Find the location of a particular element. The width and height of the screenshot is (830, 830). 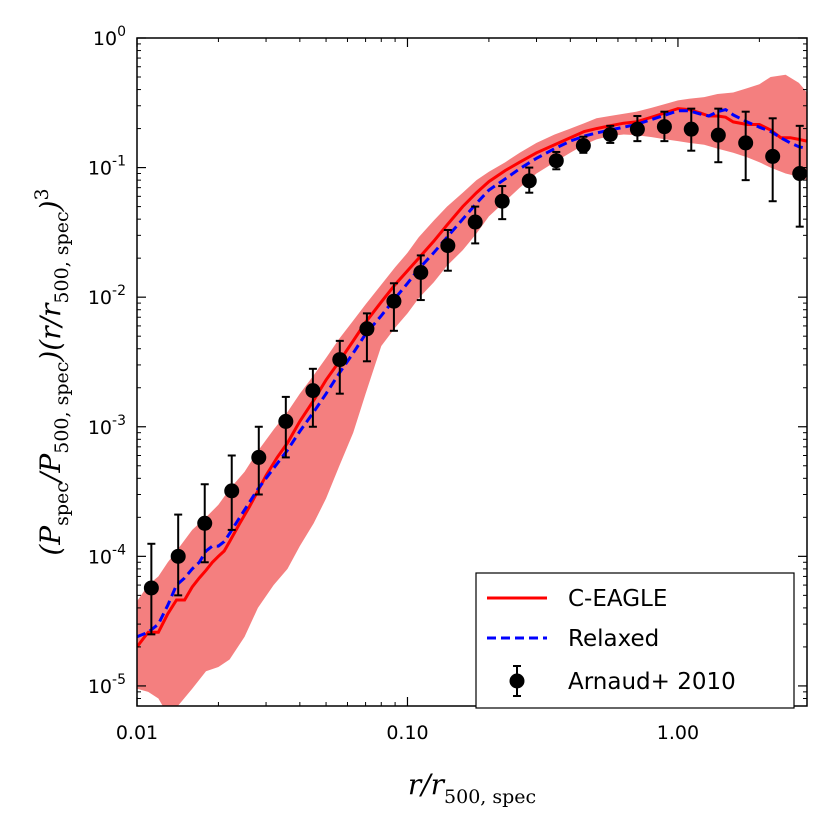

legend-swatch-arnaud is located at coordinates (517, 681).